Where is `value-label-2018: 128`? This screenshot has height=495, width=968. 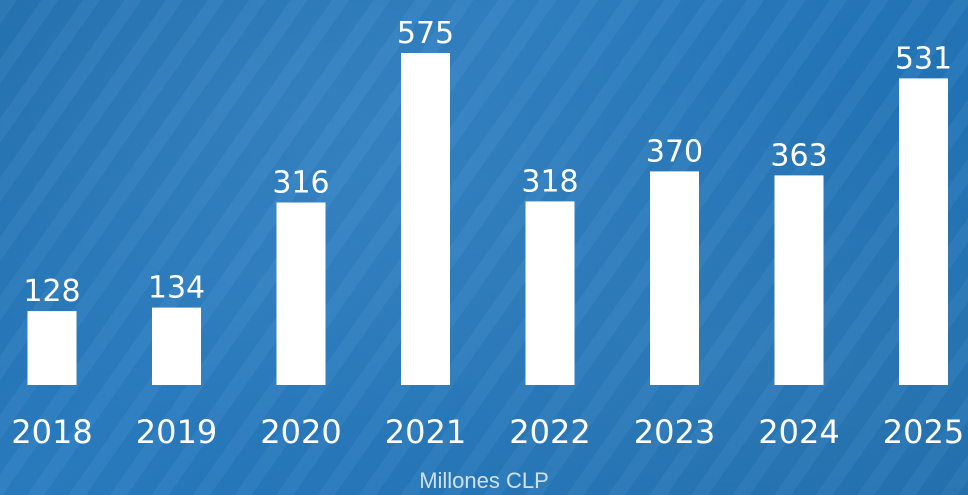
value-label-2018: 128 is located at coordinates (51, 291).